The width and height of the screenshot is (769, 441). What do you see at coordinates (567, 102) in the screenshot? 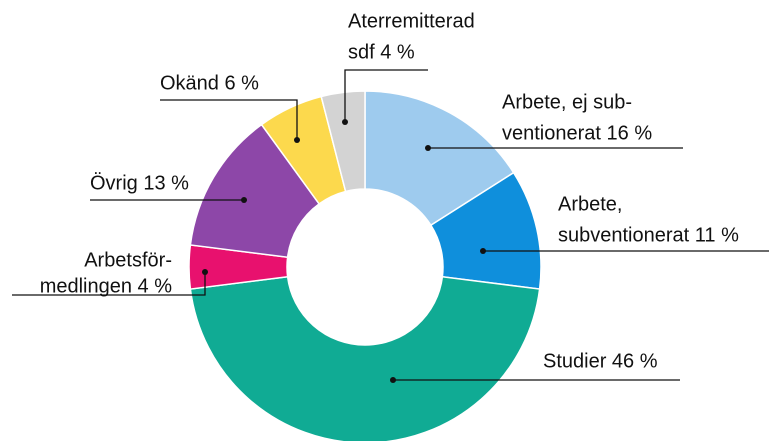
I see `data-label: Arbete, ej sub-` at bounding box center [567, 102].